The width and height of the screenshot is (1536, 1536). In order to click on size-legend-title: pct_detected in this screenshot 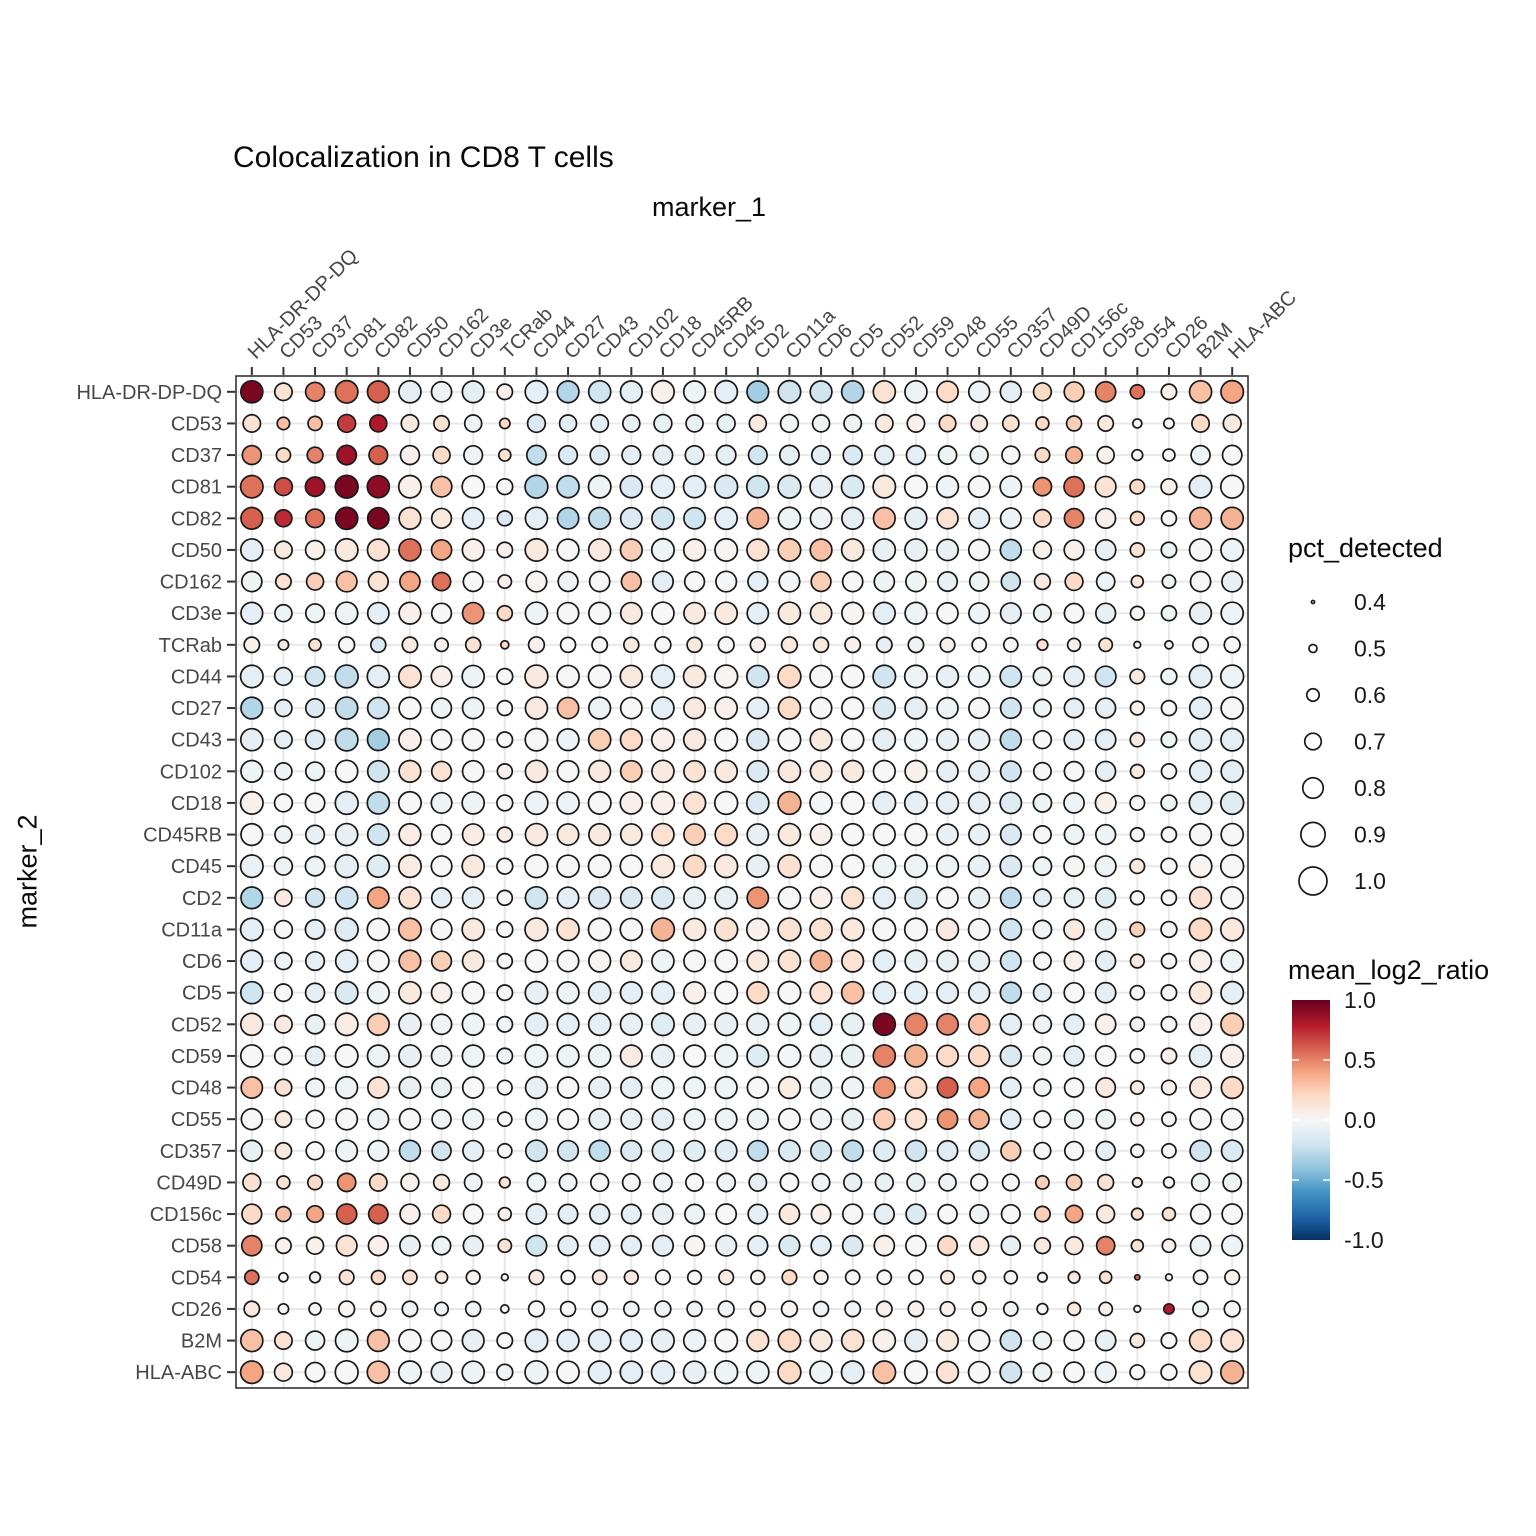, I will do `click(1365, 548)`.